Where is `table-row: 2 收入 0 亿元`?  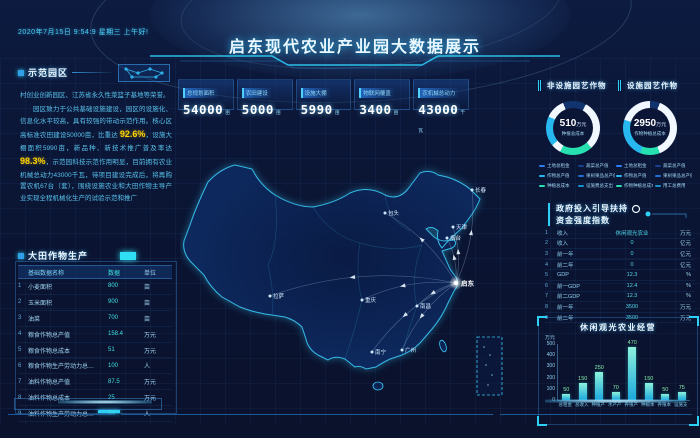 table-row: 2 收入 0 亿元 is located at coordinates (620, 244).